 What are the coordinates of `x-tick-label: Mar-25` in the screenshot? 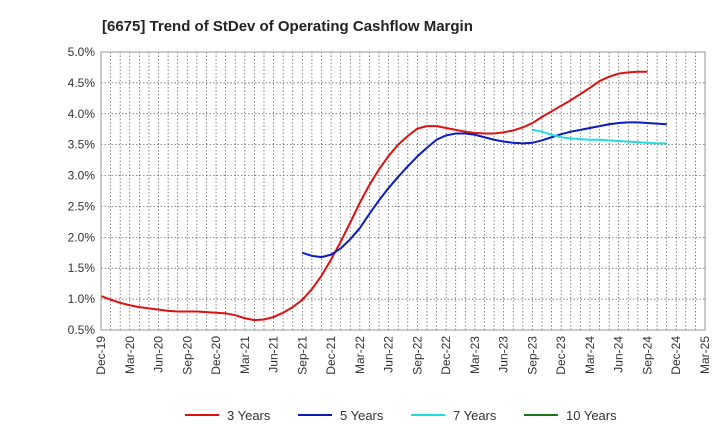 It's located at (705, 355).